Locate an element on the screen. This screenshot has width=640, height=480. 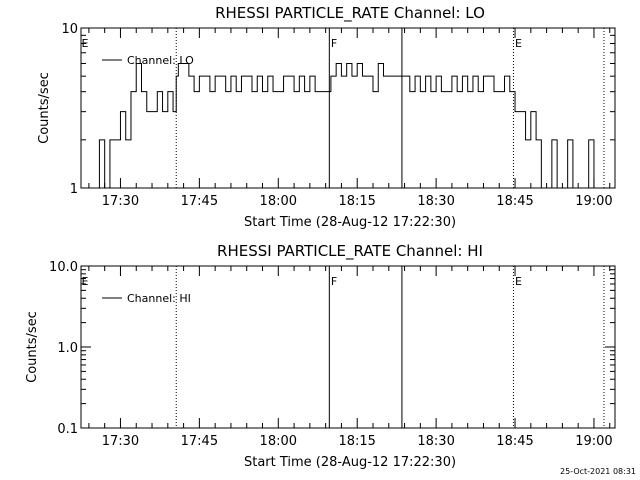
panel-hi-legend-label: Channel: HI is located at coordinates (159, 298).